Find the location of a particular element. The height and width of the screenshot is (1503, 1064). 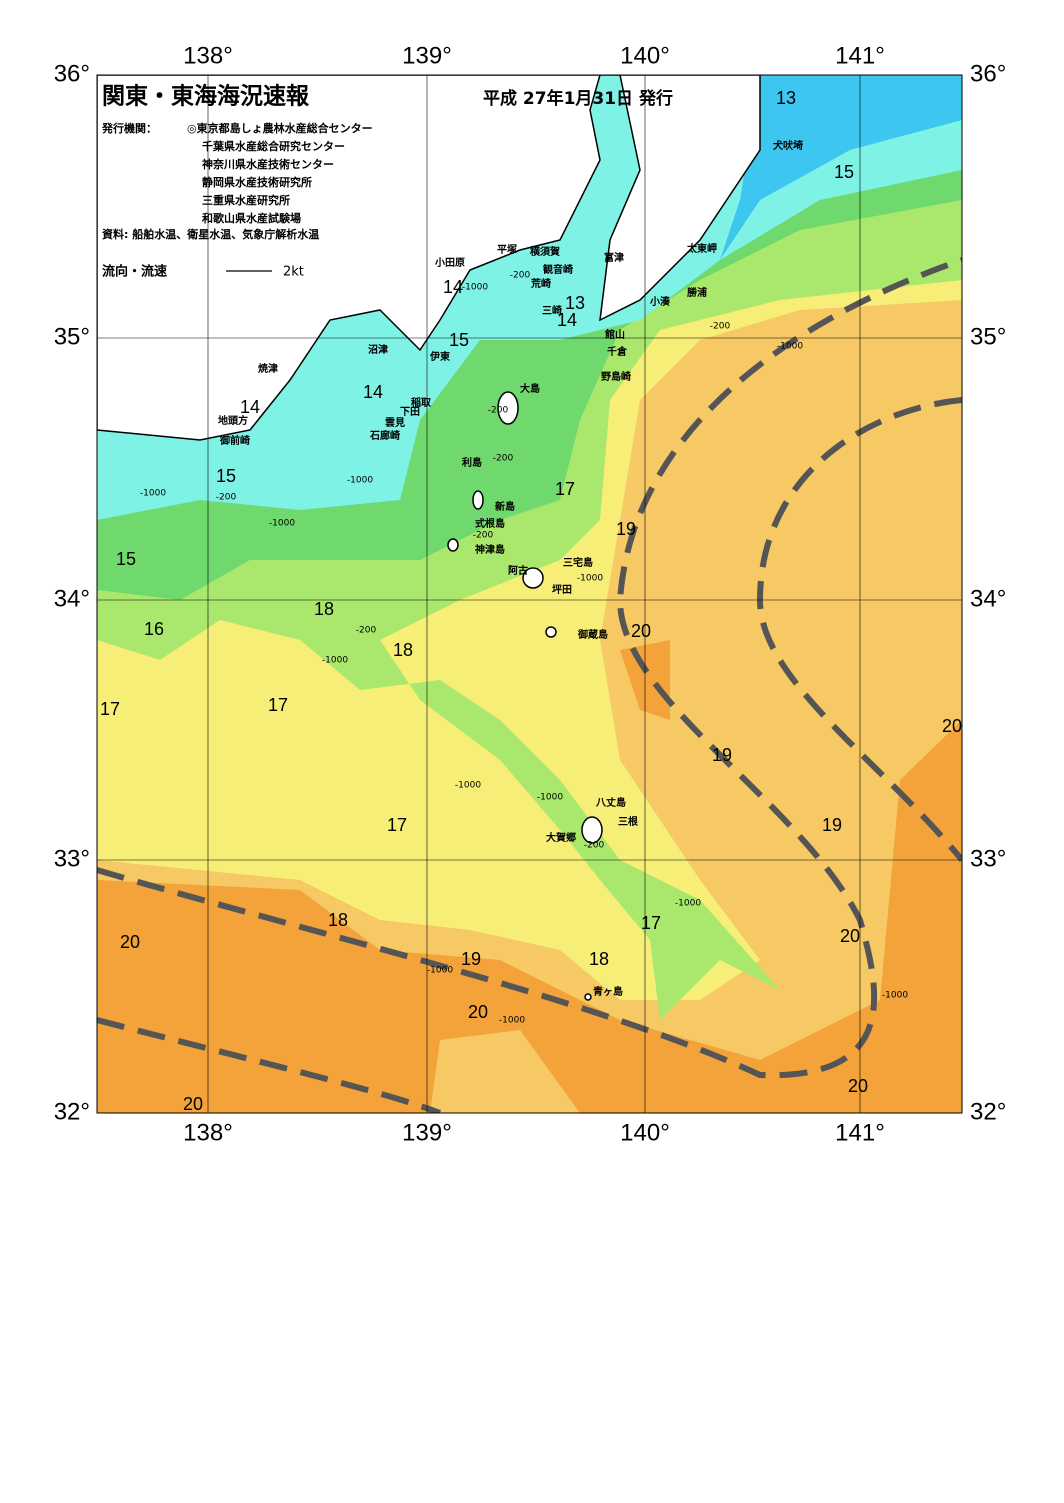

isotherm-label: 13 is located at coordinates (786, 98).